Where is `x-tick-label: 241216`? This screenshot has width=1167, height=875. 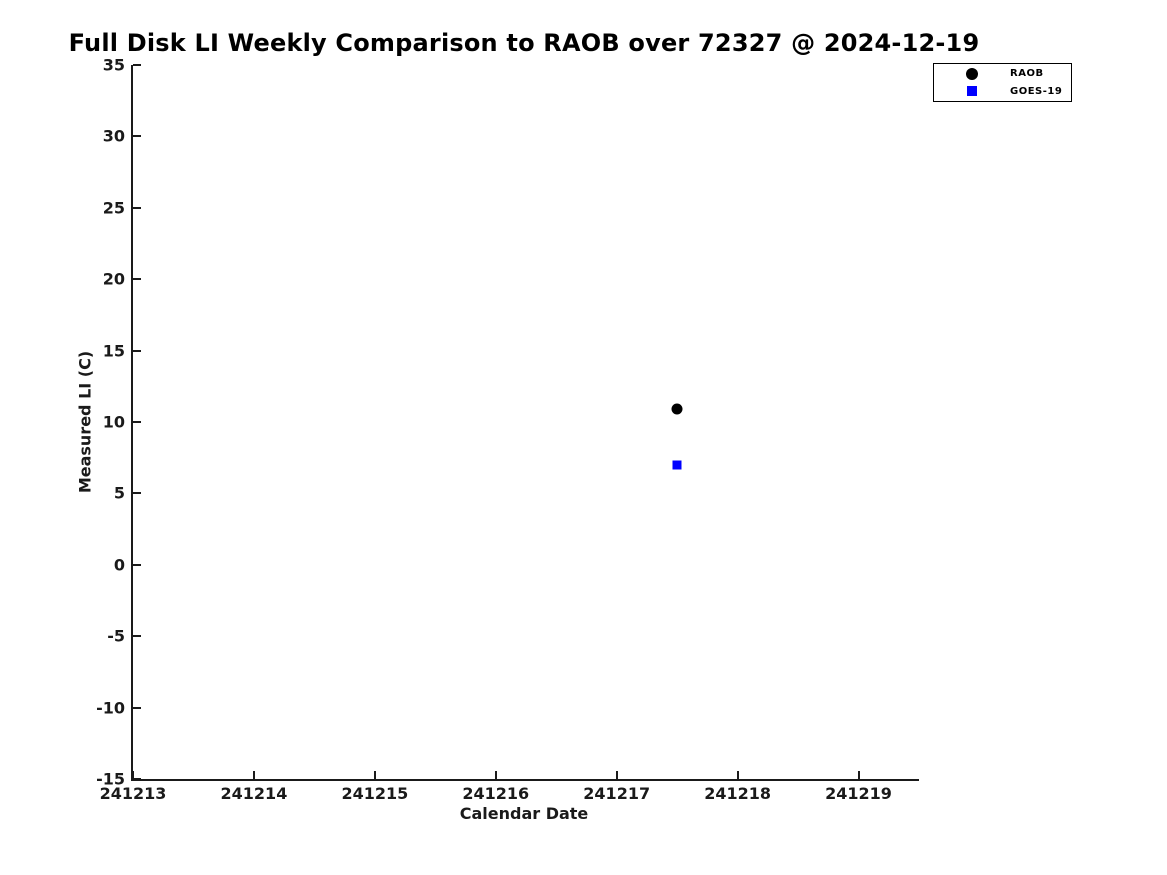
x-tick-label: 241216 is located at coordinates (496, 793).